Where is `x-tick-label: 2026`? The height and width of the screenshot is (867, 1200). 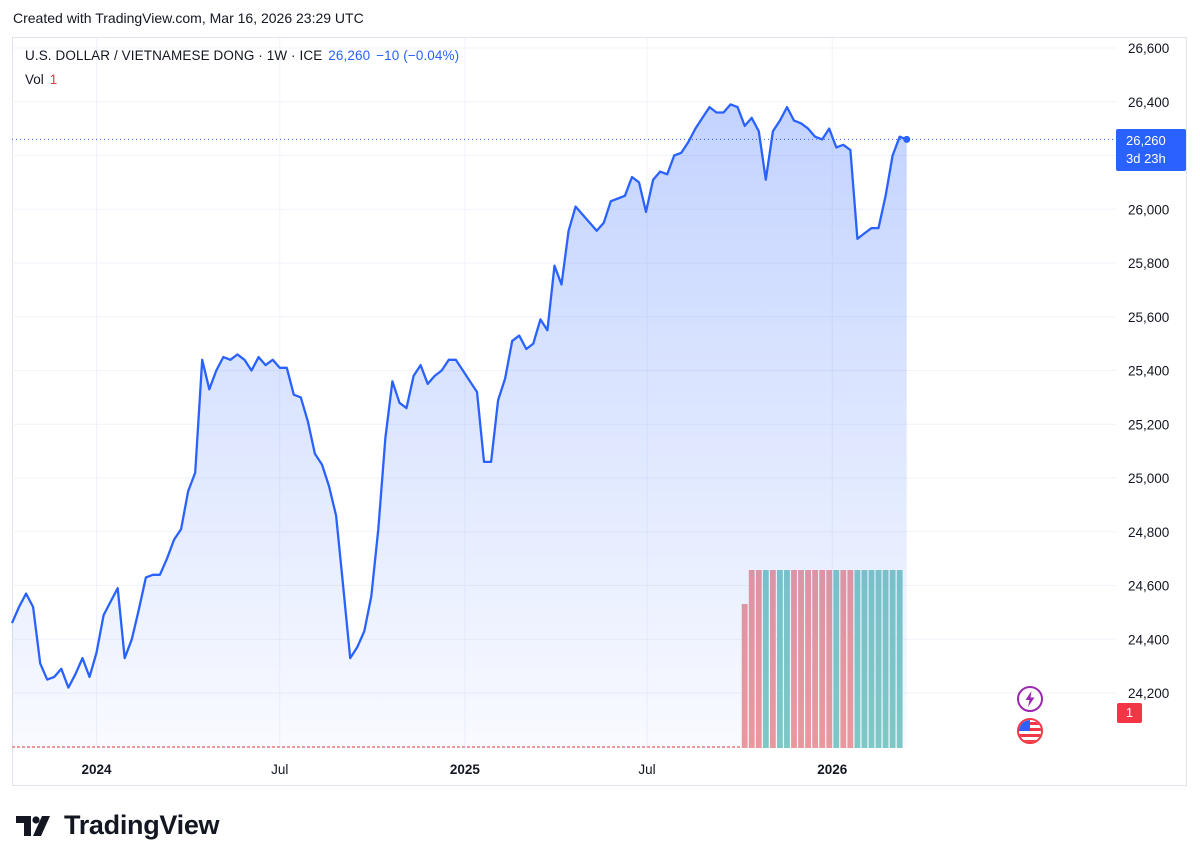 x-tick-label: 2026 is located at coordinates (832, 769).